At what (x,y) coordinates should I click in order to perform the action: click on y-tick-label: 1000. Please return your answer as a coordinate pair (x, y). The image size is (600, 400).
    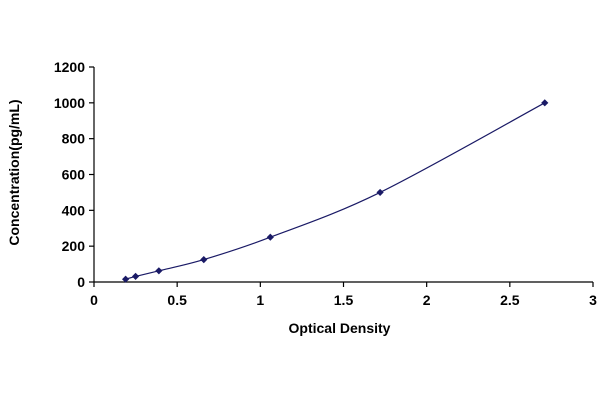
    Looking at the image, I should click on (69, 103).